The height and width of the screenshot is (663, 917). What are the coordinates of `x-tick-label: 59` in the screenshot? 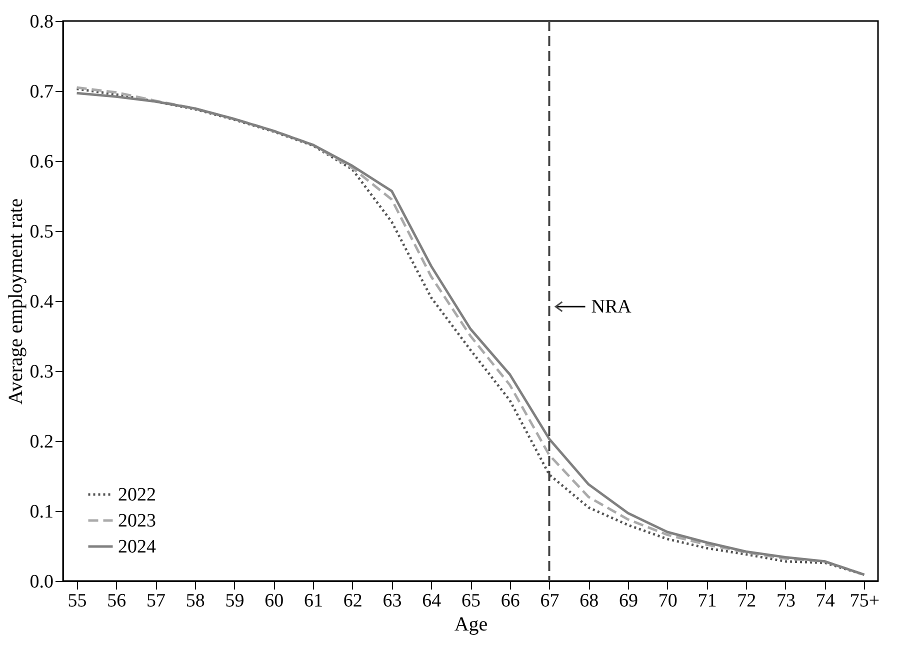 It's located at (234, 601).